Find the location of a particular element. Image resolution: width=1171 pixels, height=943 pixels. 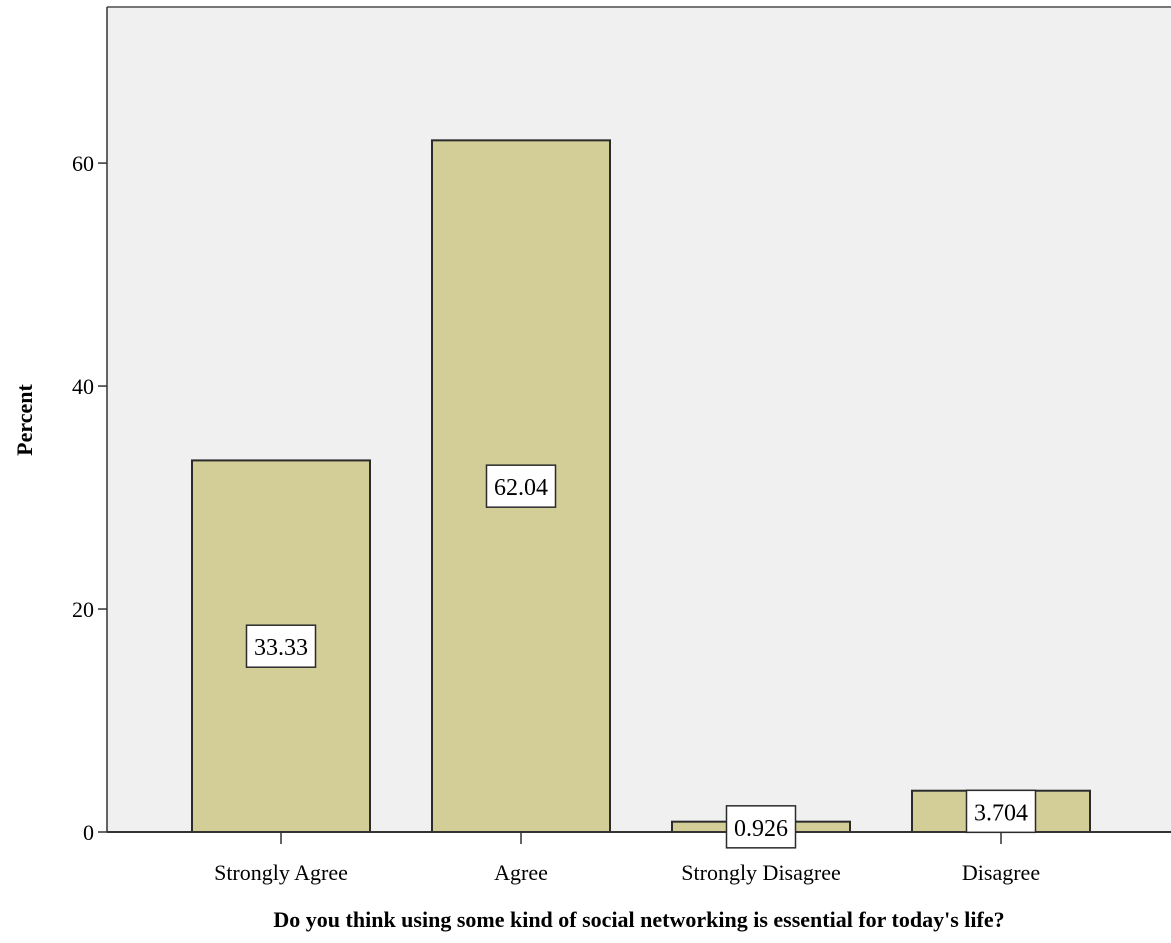

data-label-text: 0.926 is located at coordinates (761, 829).